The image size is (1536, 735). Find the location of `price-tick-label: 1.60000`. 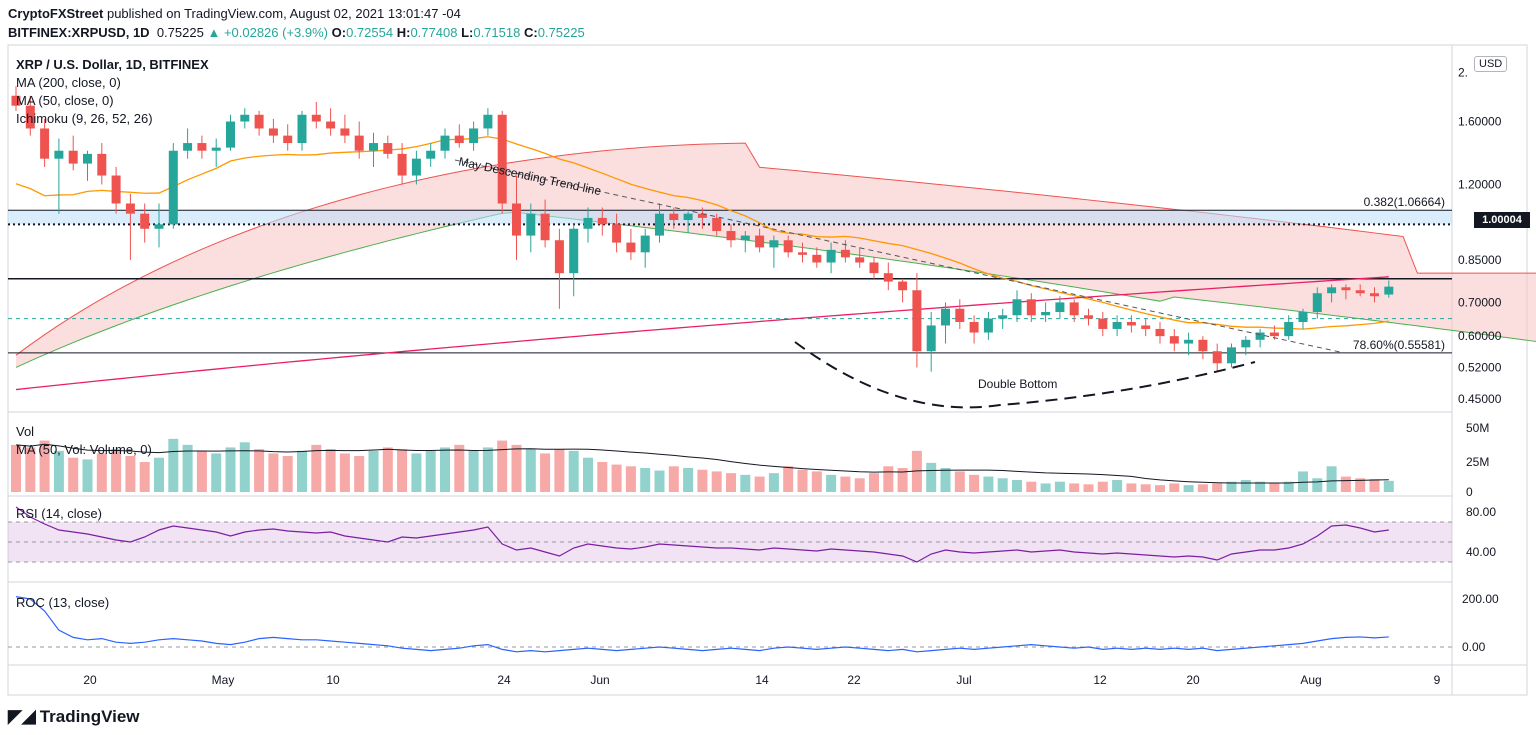

price-tick-label: 1.60000 is located at coordinates (1480, 122).